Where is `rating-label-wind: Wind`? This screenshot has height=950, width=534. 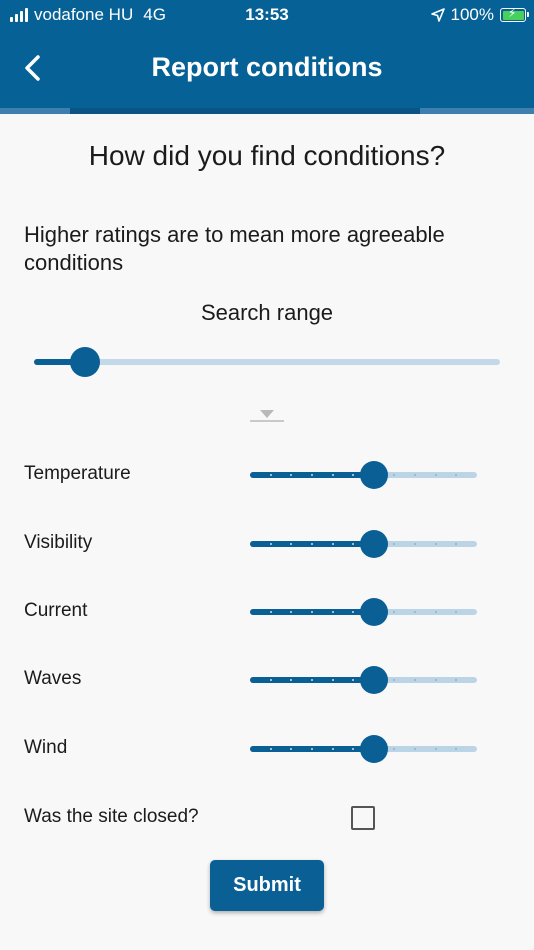 rating-label-wind: Wind is located at coordinates (46, 747).